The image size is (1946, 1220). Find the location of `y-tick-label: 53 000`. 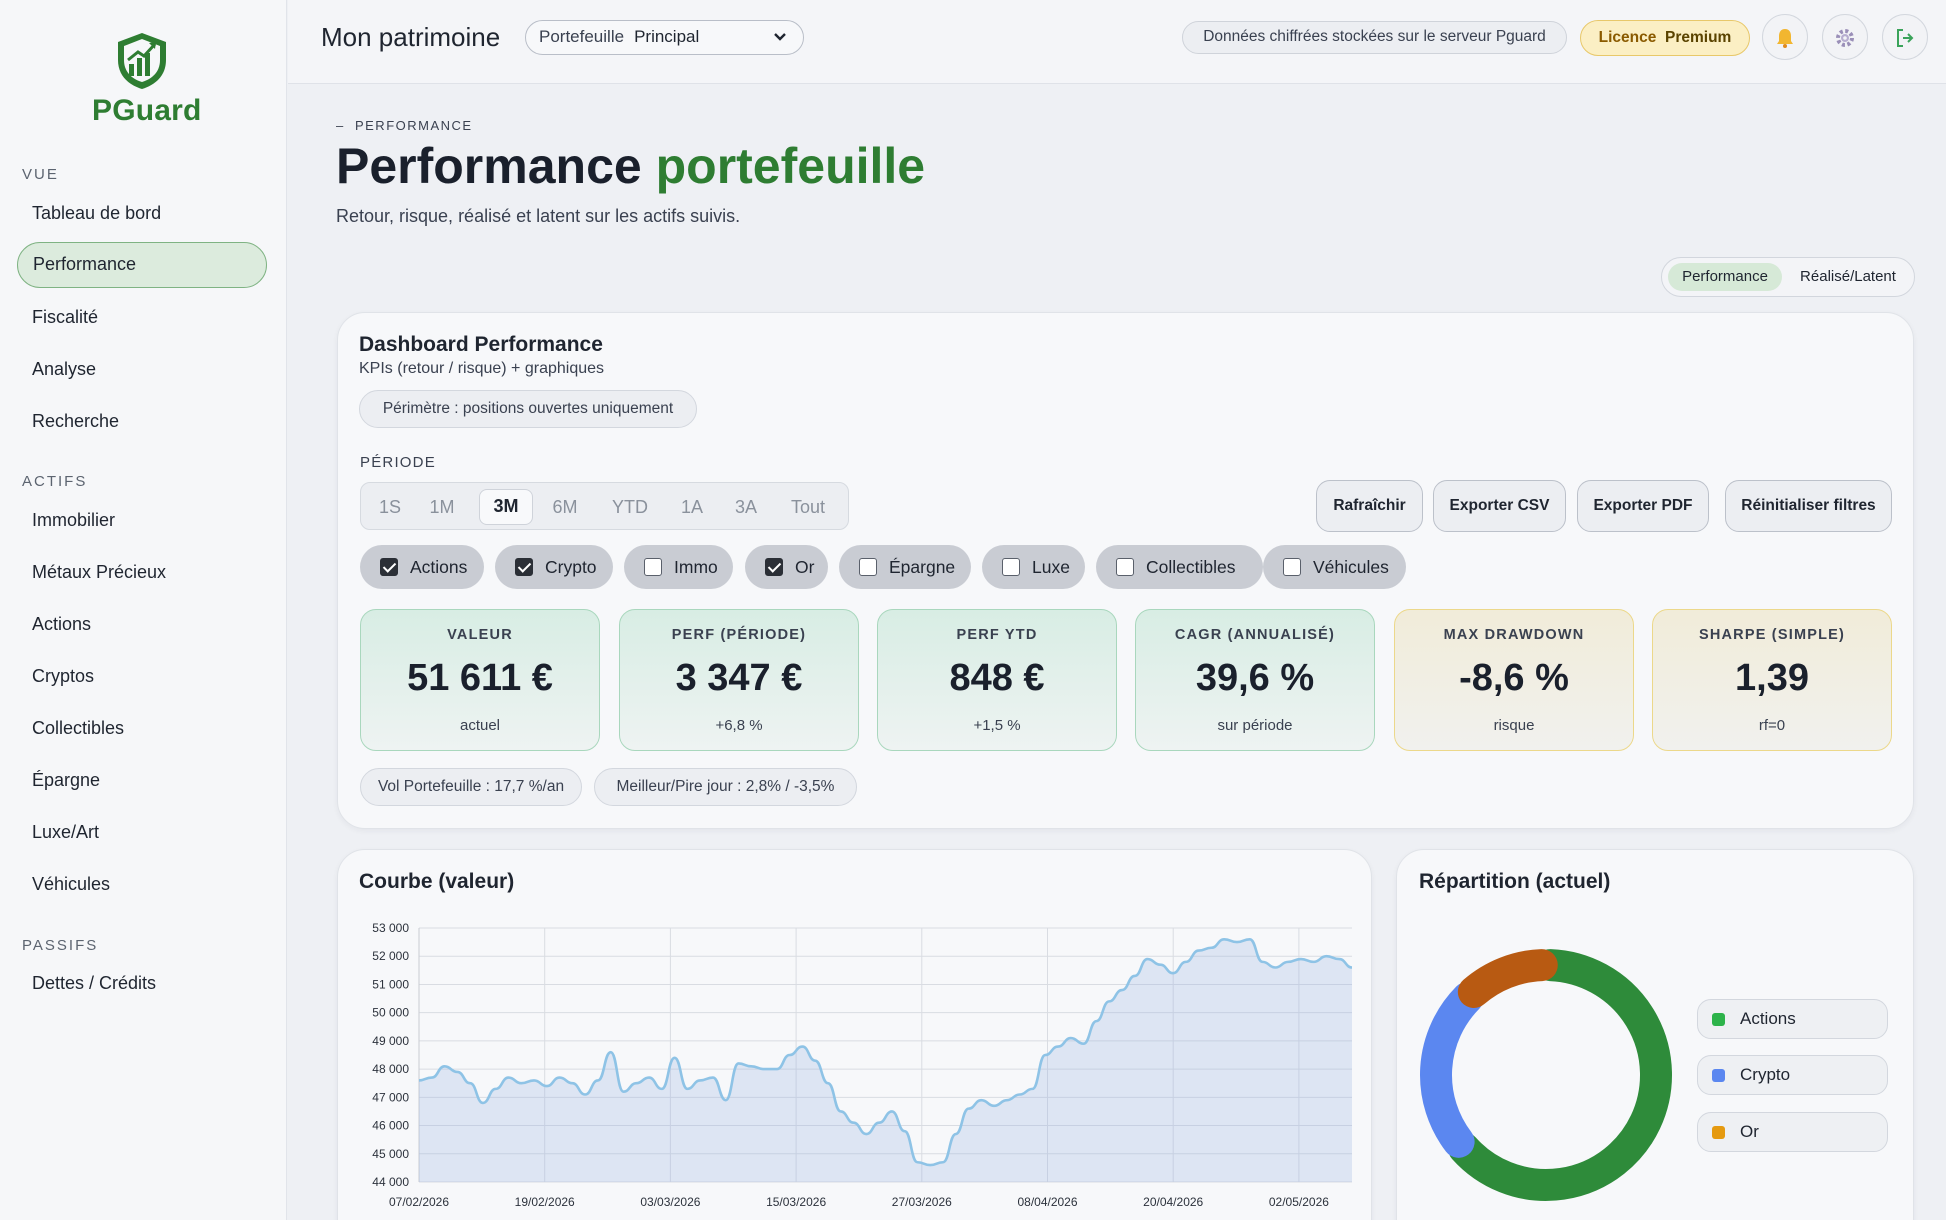

y-tick-label: 53 000 is located at coordinates (390, 928).